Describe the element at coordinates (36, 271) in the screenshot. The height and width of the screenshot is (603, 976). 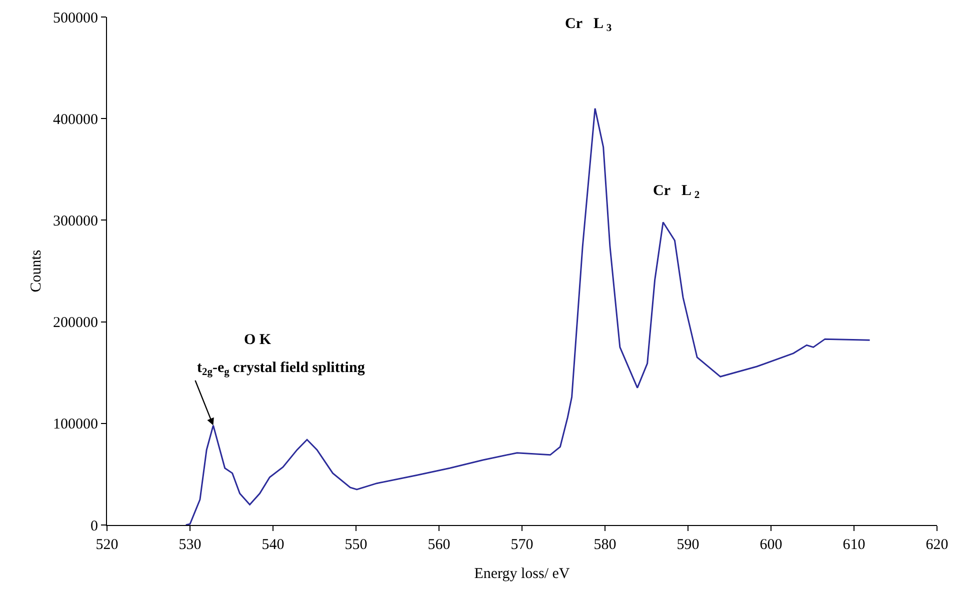
I see `y-axis-title: Counts` at that location.